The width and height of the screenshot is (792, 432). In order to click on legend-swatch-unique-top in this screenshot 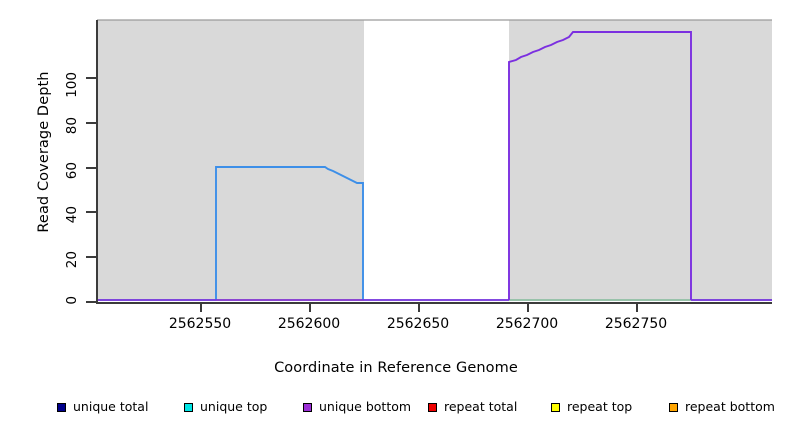, I will do `click(188, 407)`.